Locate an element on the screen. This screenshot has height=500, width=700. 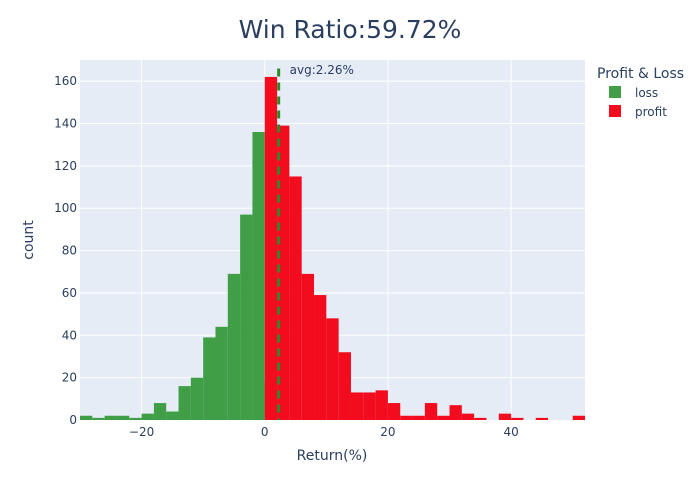
average-annotation: avg:2.26% is located at coordinates (322, 70).